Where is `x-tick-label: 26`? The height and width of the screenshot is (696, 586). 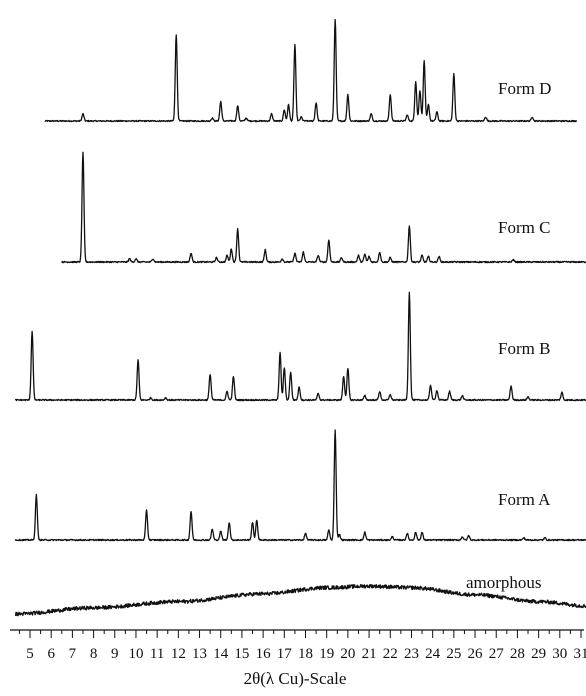
x-tick-label: 26 is located at coordinates (476, 654).